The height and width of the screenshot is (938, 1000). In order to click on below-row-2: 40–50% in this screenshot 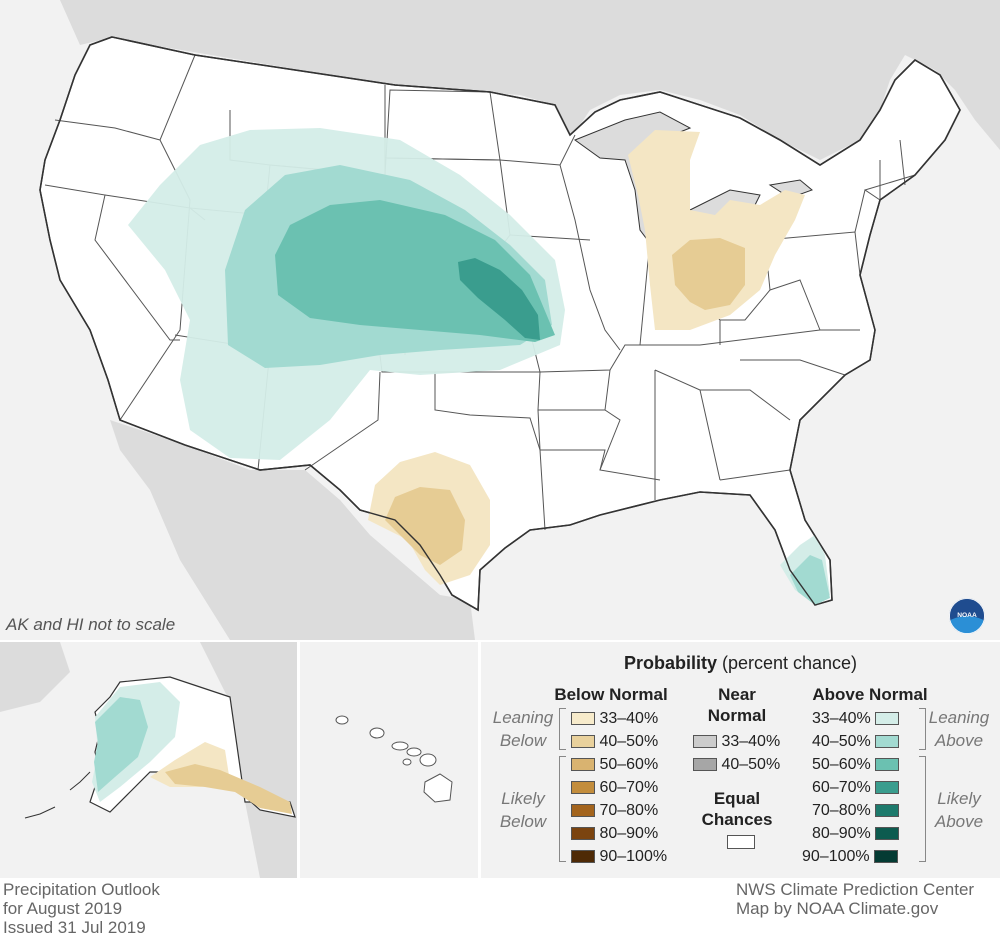, I will do `click(614, 741)`.